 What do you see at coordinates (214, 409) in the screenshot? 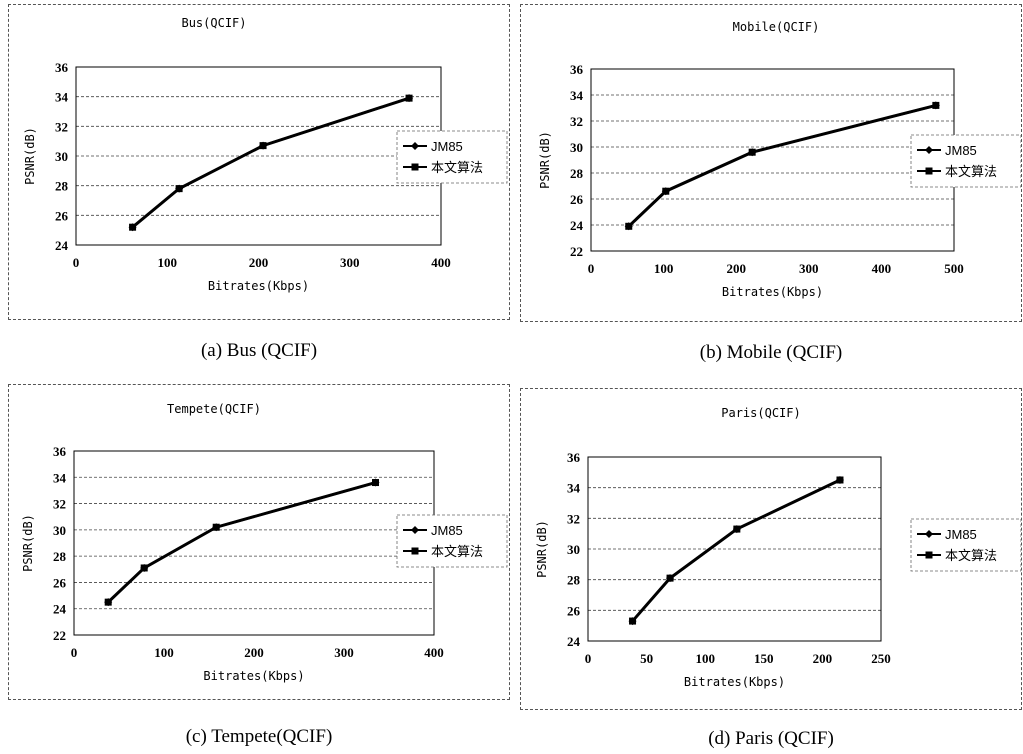
I see `chart-title: Tempete(QCIF)` at bounding box center [214, 409].